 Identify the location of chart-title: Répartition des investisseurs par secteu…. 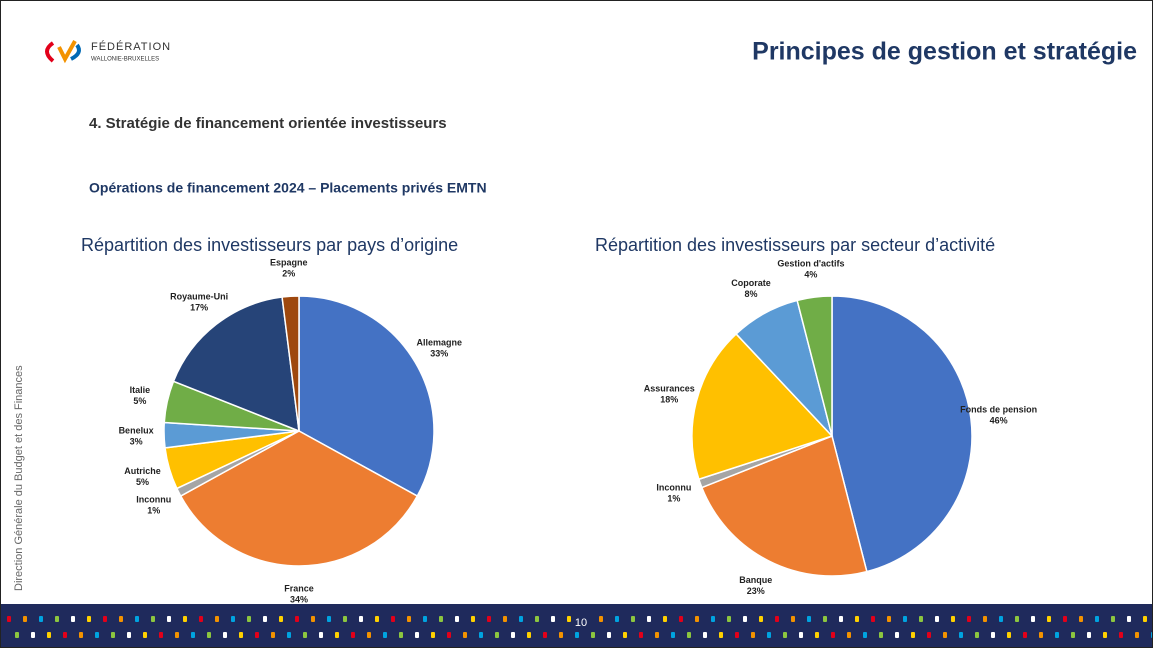
(795, 245).